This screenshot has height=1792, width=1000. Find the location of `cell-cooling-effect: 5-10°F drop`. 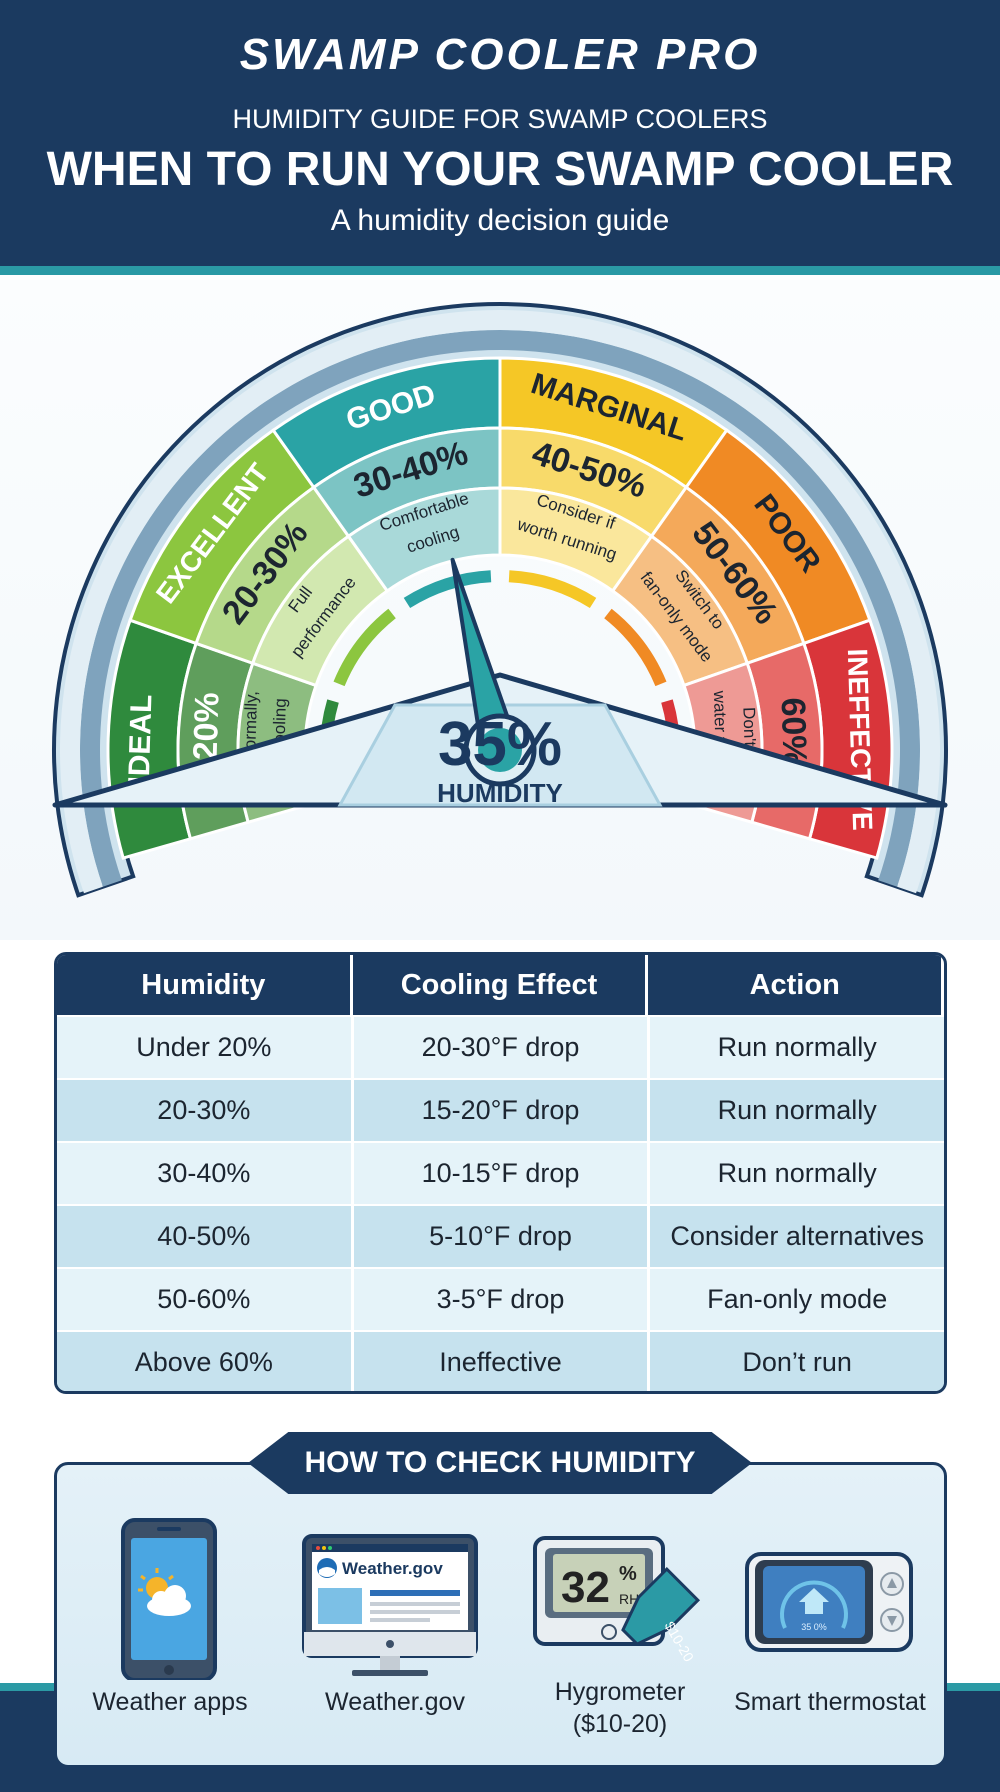

cell-cooling-effect: 5-10°F drop is located at coordinates (502, 1237).